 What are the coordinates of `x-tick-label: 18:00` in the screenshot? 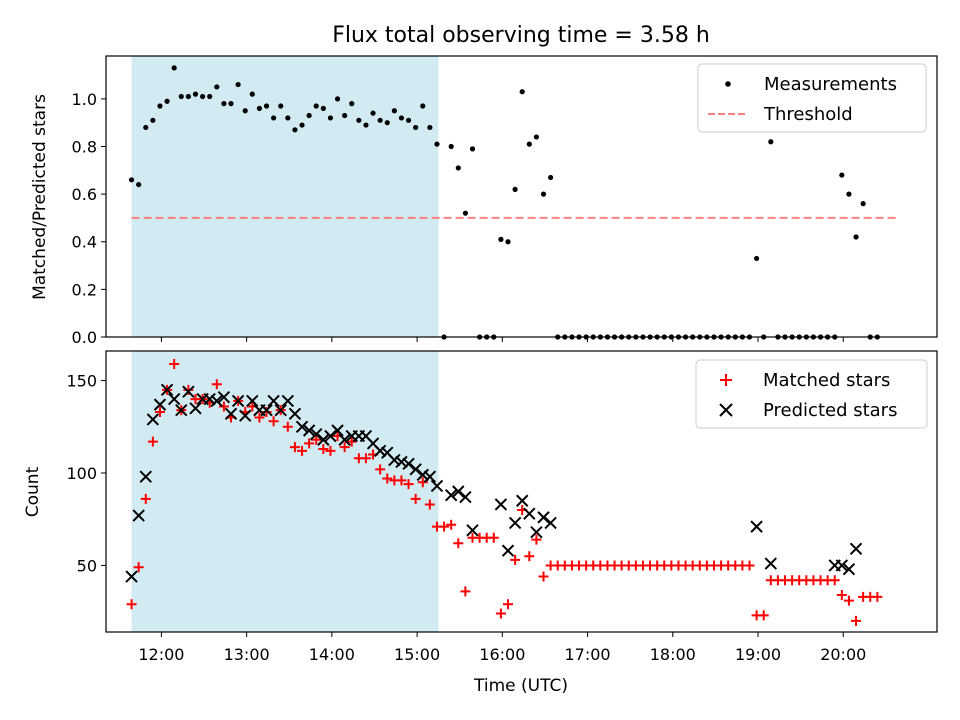 It's located at (673, 654).